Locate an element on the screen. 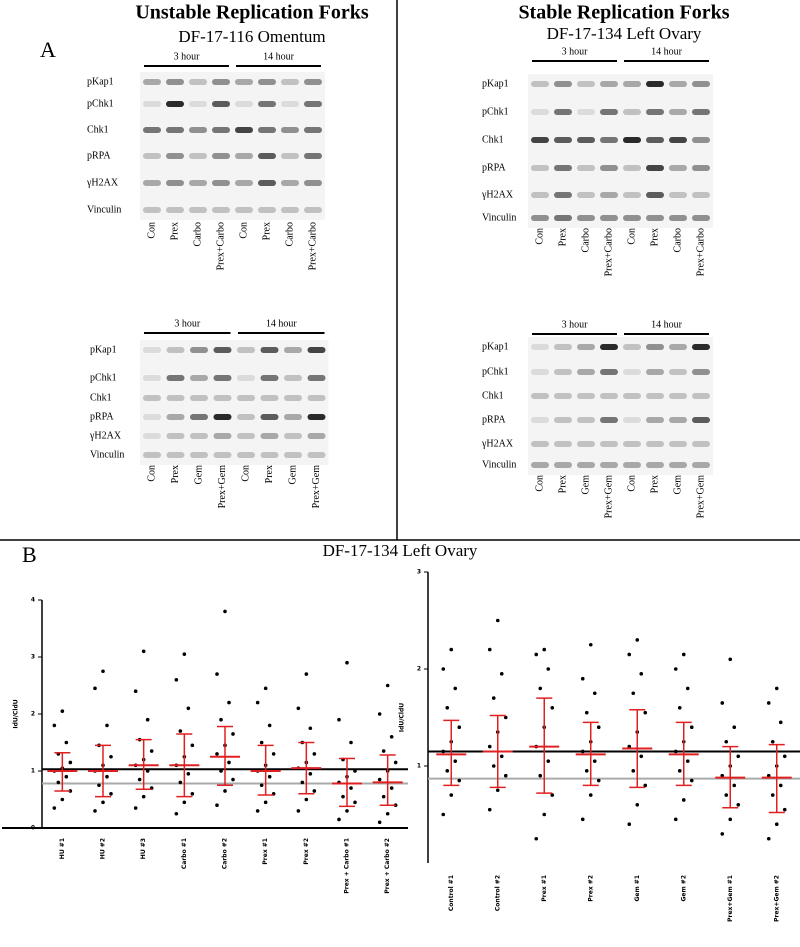 The height and width of the screenshot is (947, 800). time-label: 14 hour is located at coordinates (279, 56).